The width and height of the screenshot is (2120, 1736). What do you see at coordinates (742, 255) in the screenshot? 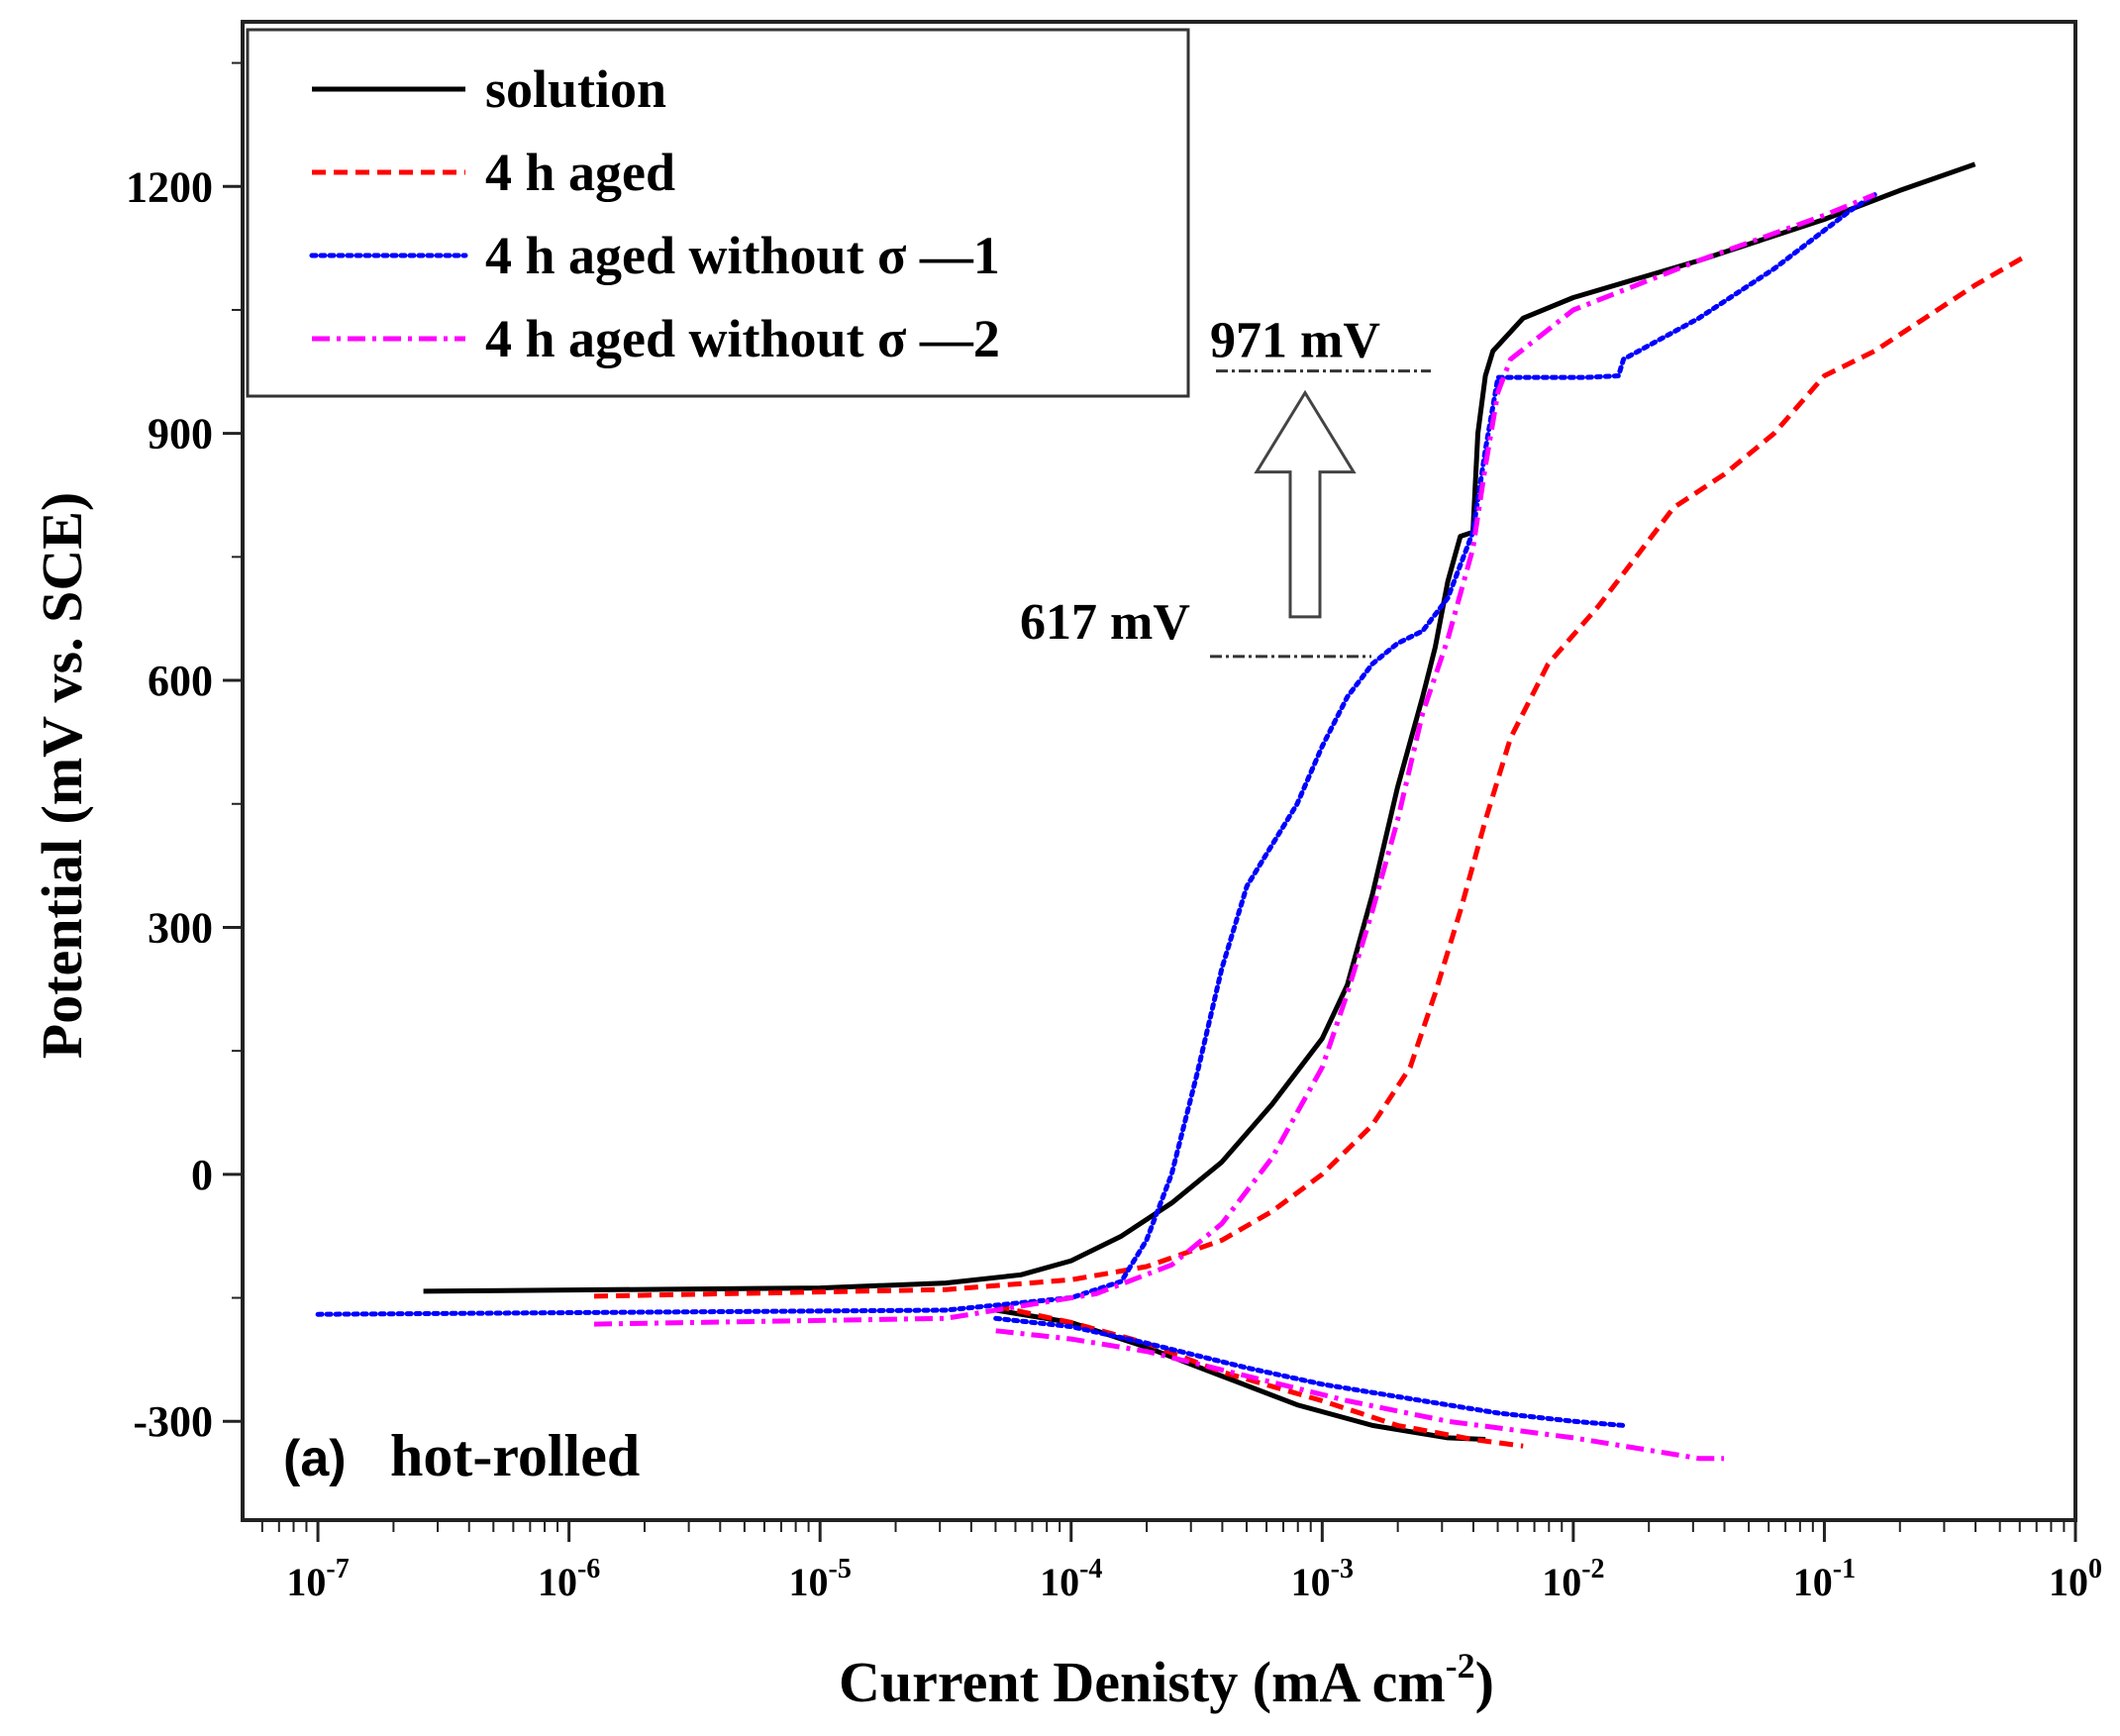
I see `legend-label-3: 4 h aged without σ —1` at bounding box center [742, 255].